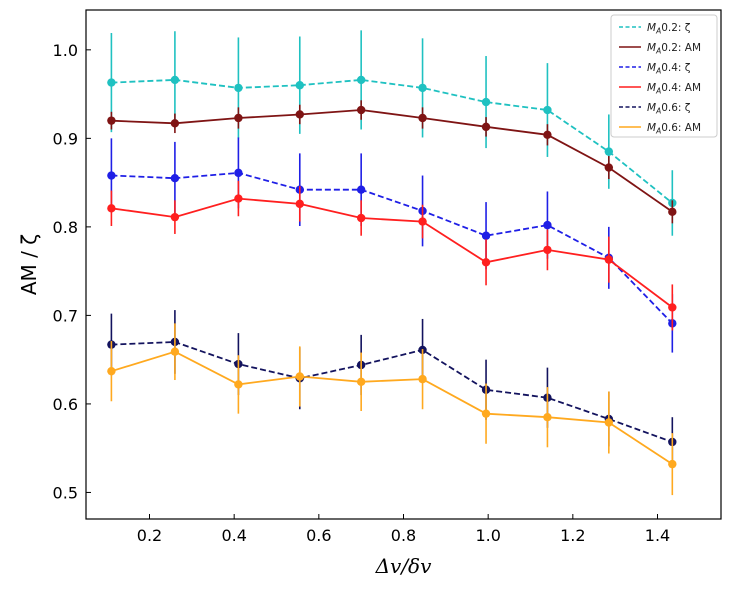 This screenshot has height=593, width=740. What do you see at coordinates (65, 315) in the screenshot?
I see `y-tick-label: 0.7` at bounding box center [65, 315].